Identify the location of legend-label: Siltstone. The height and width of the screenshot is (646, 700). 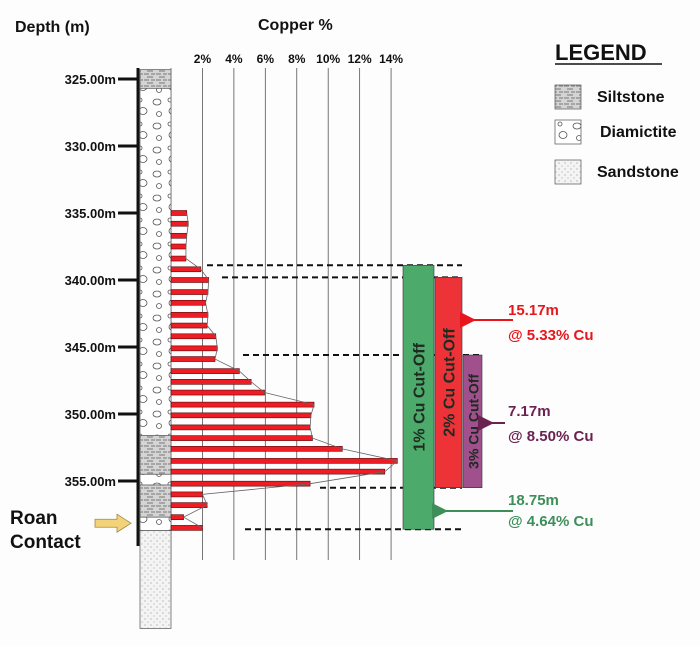
(631, 97).